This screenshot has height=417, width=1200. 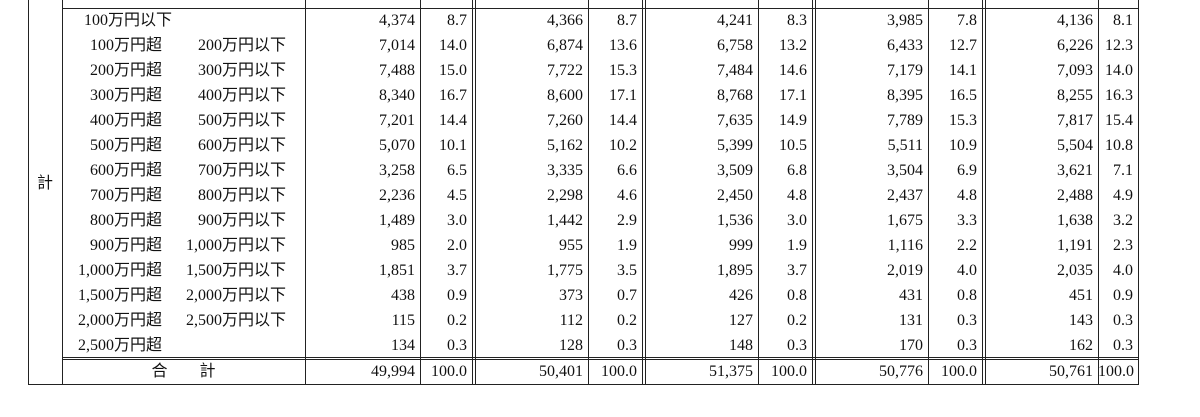 I want to click on percent-cell: 3.7, so click(x=457, y=270).